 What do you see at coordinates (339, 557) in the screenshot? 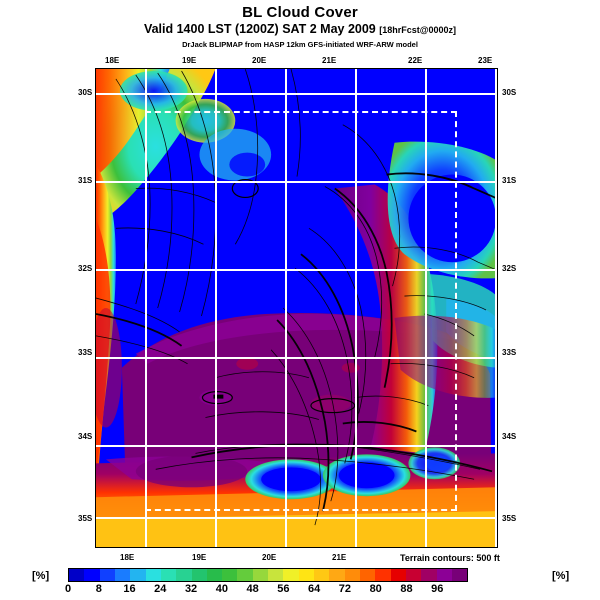
I see `axis-label-bottom-21E: 21E` at bounding box center [339, 557].